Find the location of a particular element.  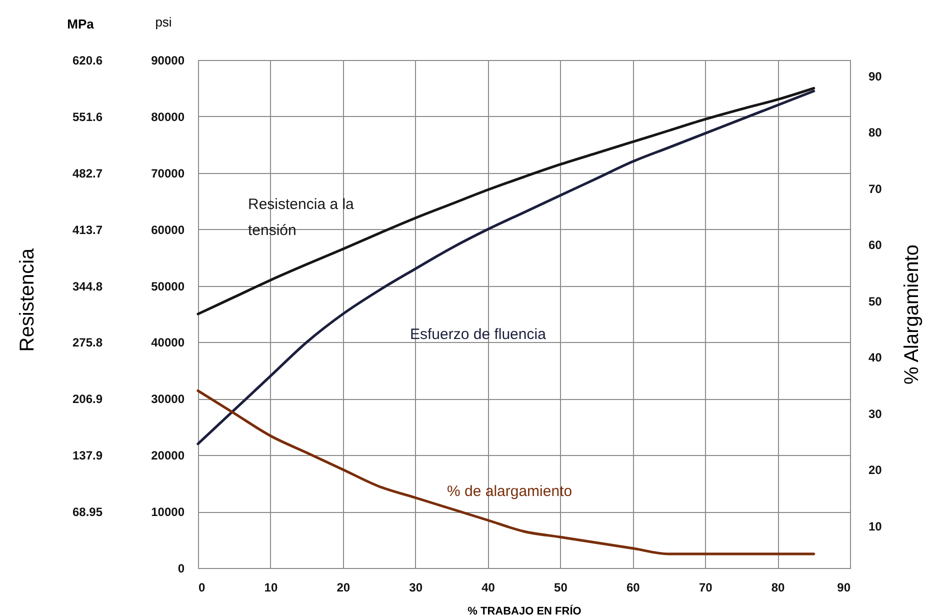

y-tick-label: 10000 is located at coordinates (168, 512).